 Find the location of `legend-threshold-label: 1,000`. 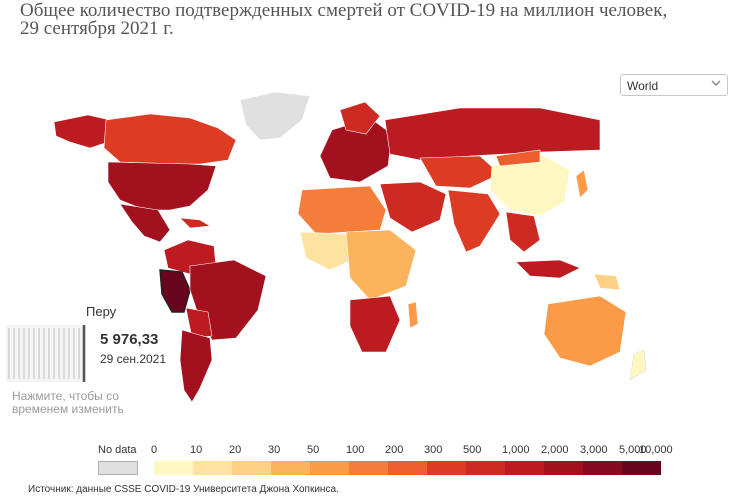

legend-threshold-label: 1,000 is located at coordinates (516, 450).